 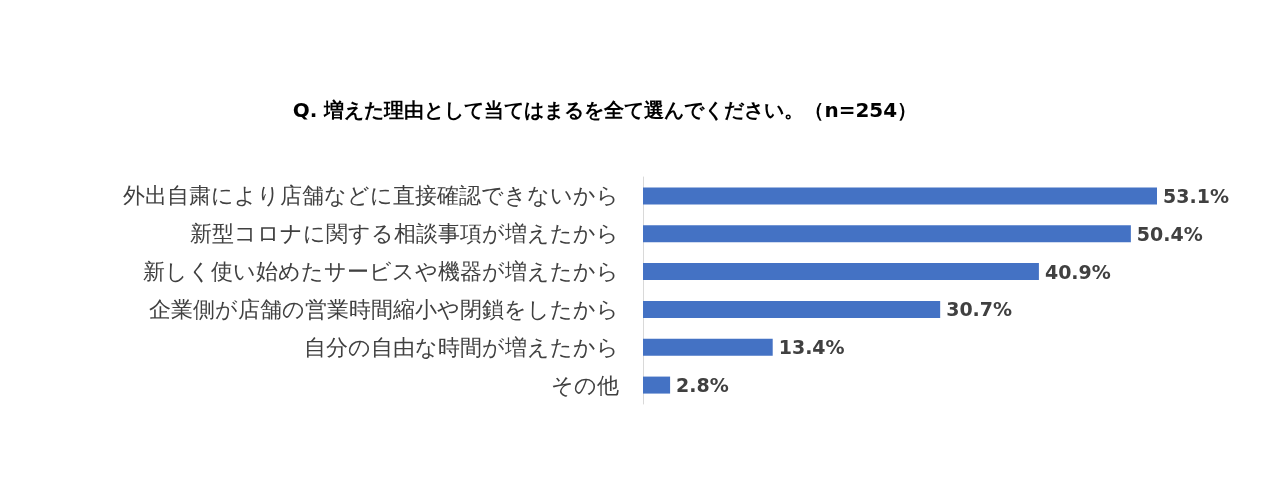 I want to click on chart-title: Q. 増えた理由として当てはまるを全て選んでください。（n=254）, so click(x=605, y=110).